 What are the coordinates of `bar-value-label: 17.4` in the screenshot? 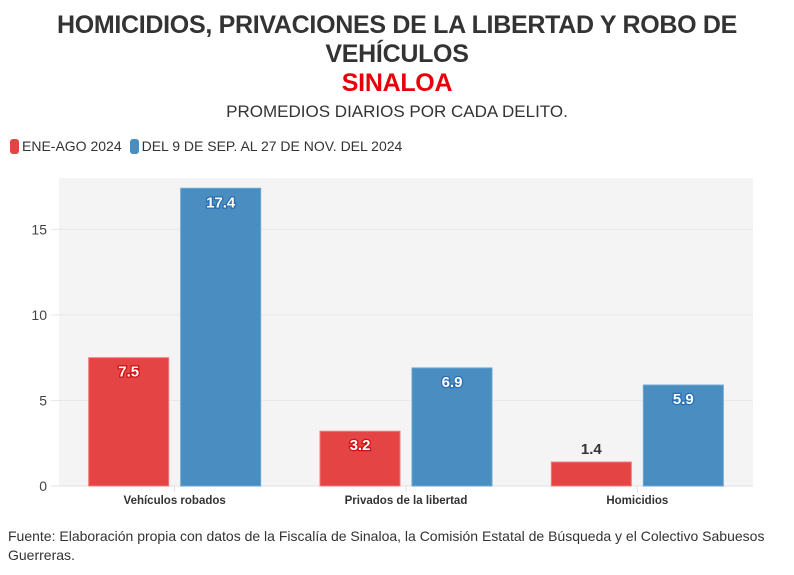 It's located at (221, 202).